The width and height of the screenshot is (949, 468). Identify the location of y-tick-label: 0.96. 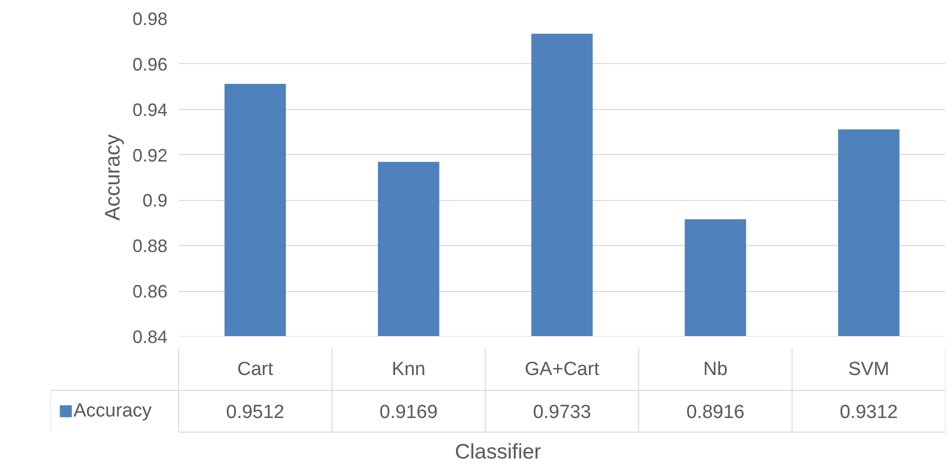
(150, 64).